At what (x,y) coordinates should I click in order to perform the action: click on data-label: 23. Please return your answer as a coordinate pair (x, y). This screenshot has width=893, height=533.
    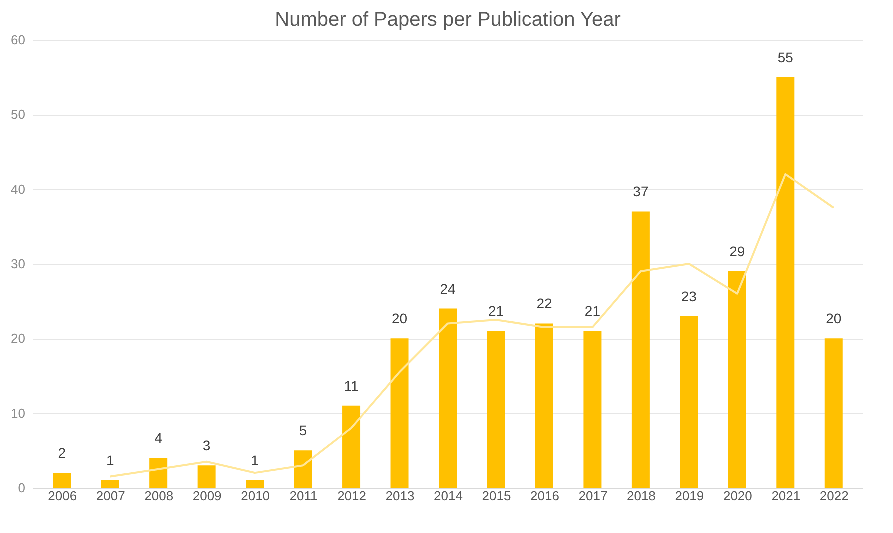
    Looking at the image, I should click on (689, 296).